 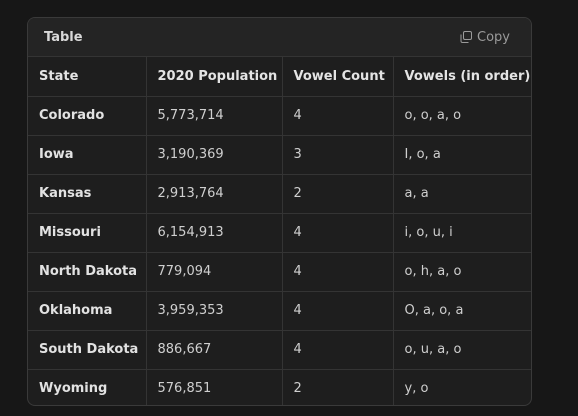 I want to click on cell-population: 886,667, so click(x=214, y=350).